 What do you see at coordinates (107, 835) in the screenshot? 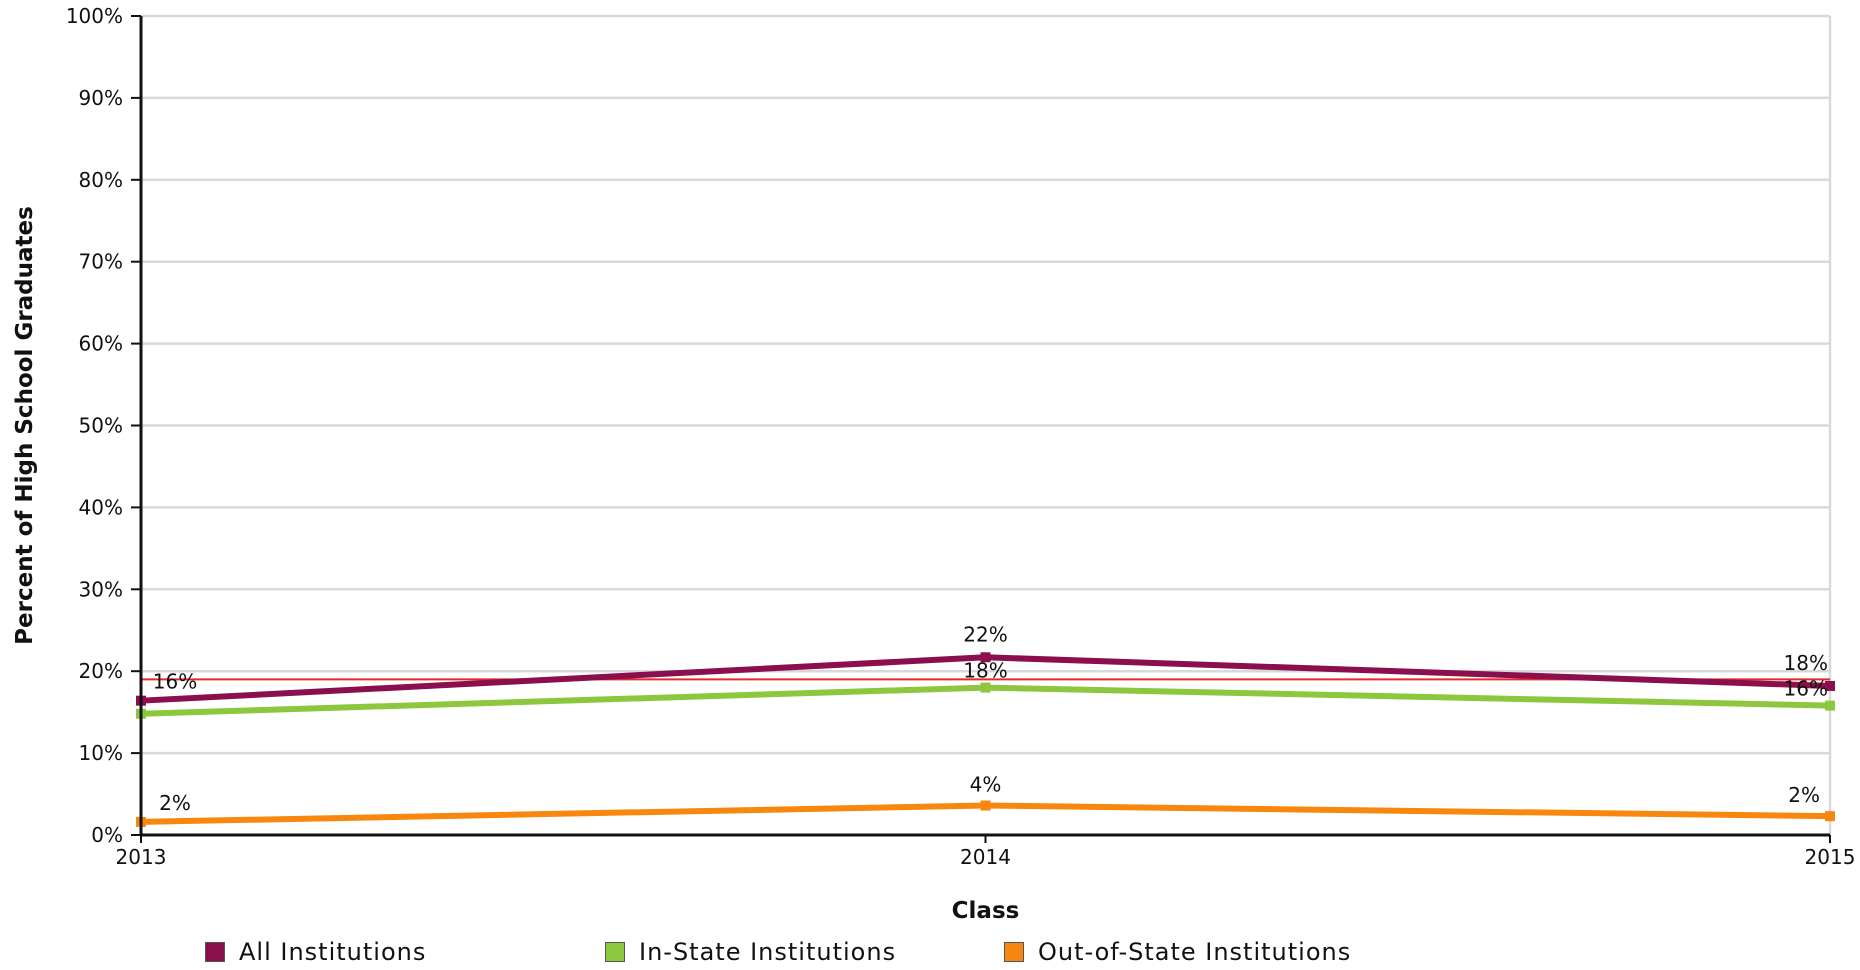
I see `y-tick-label: 0%` at bounding box center [107, 835].